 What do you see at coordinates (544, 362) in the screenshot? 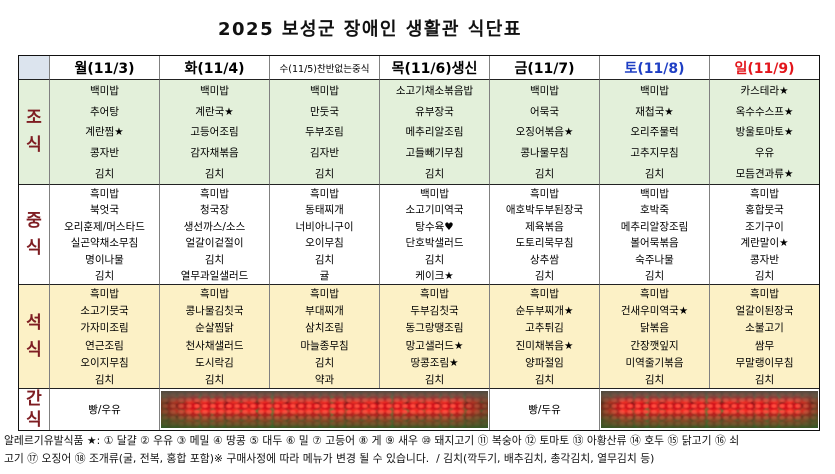
I see `menu-item: 양파절임` at bounding box center [544, 362].